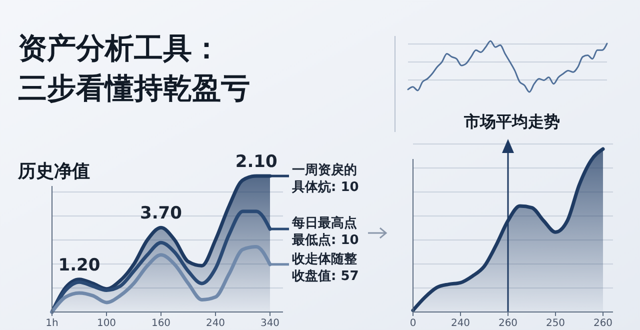 The width and height of the screenshot is (640, 330). What do you see at coordinates (52, 323) in the screenshot?
I see `x-tick-label: 1h` at bounding box center [52, 323].